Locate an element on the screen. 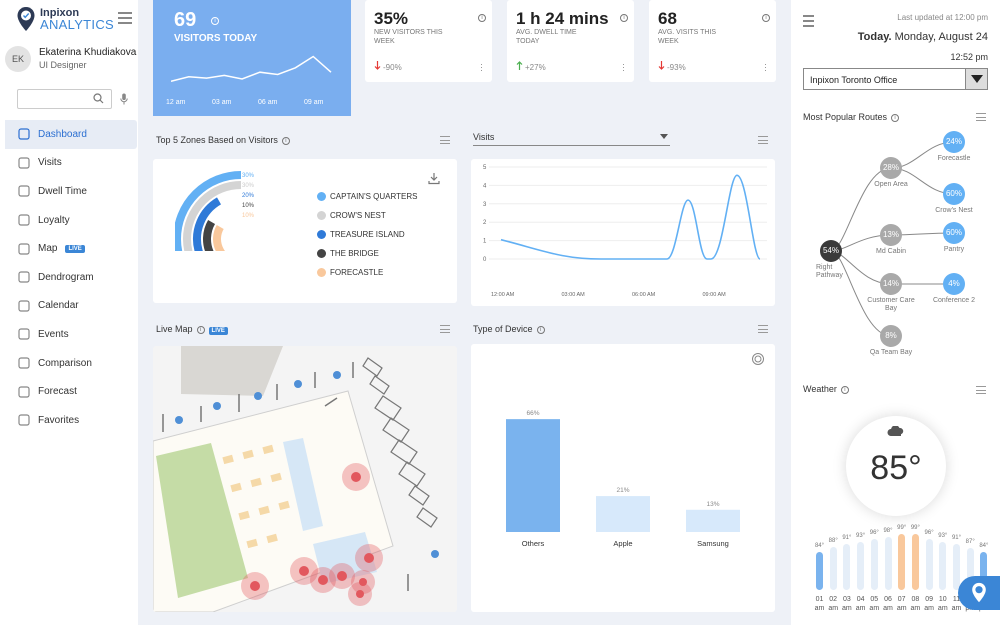 The image size is (1000, 625). sidebar-item-favorites: Favorites is located at coordinates (71, 420).